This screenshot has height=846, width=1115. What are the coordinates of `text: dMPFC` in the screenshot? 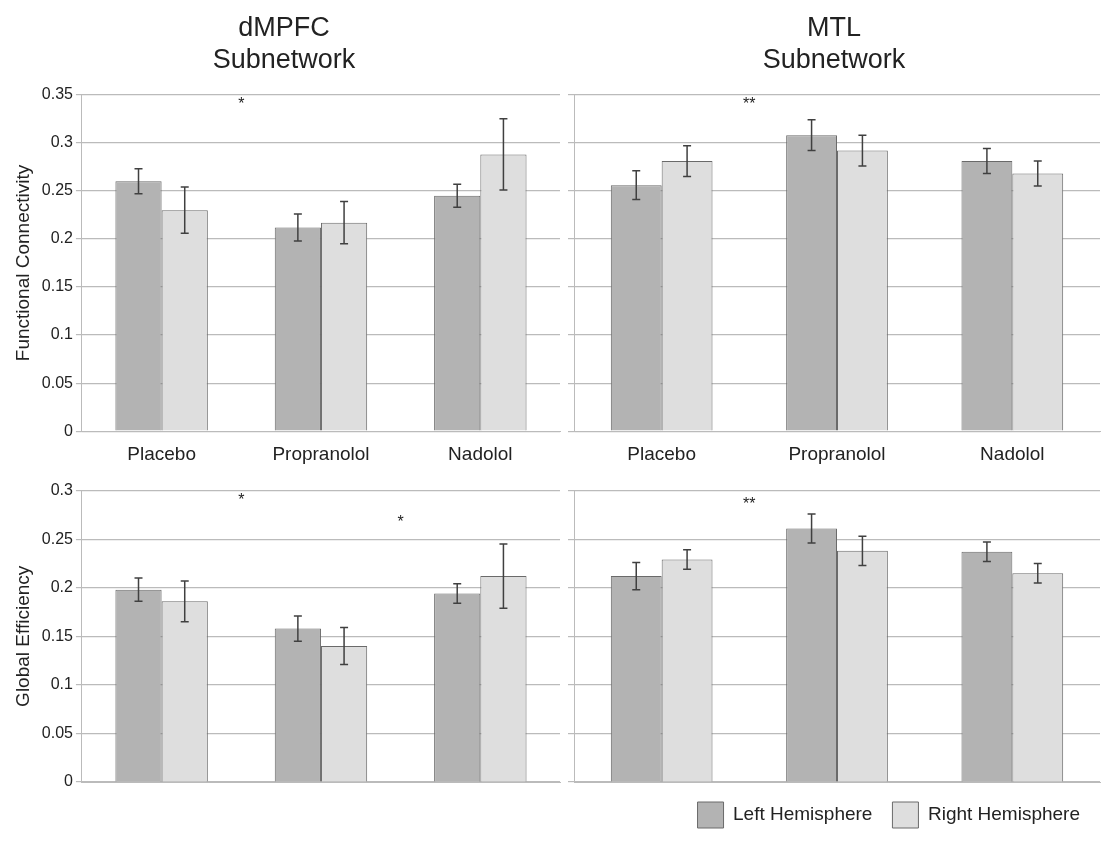 It's located at (284, 26).